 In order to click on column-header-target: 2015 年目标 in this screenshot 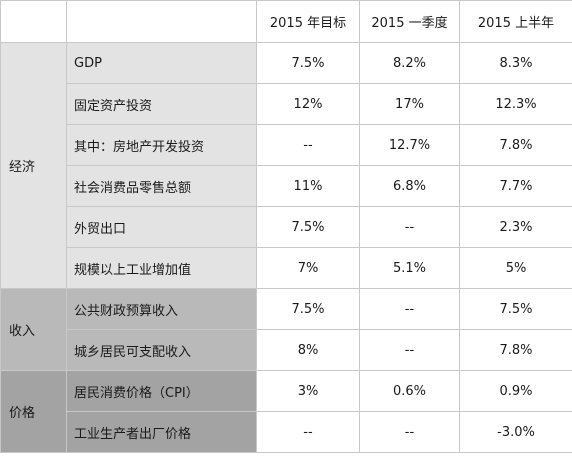, I will do `click(308, 21)`.